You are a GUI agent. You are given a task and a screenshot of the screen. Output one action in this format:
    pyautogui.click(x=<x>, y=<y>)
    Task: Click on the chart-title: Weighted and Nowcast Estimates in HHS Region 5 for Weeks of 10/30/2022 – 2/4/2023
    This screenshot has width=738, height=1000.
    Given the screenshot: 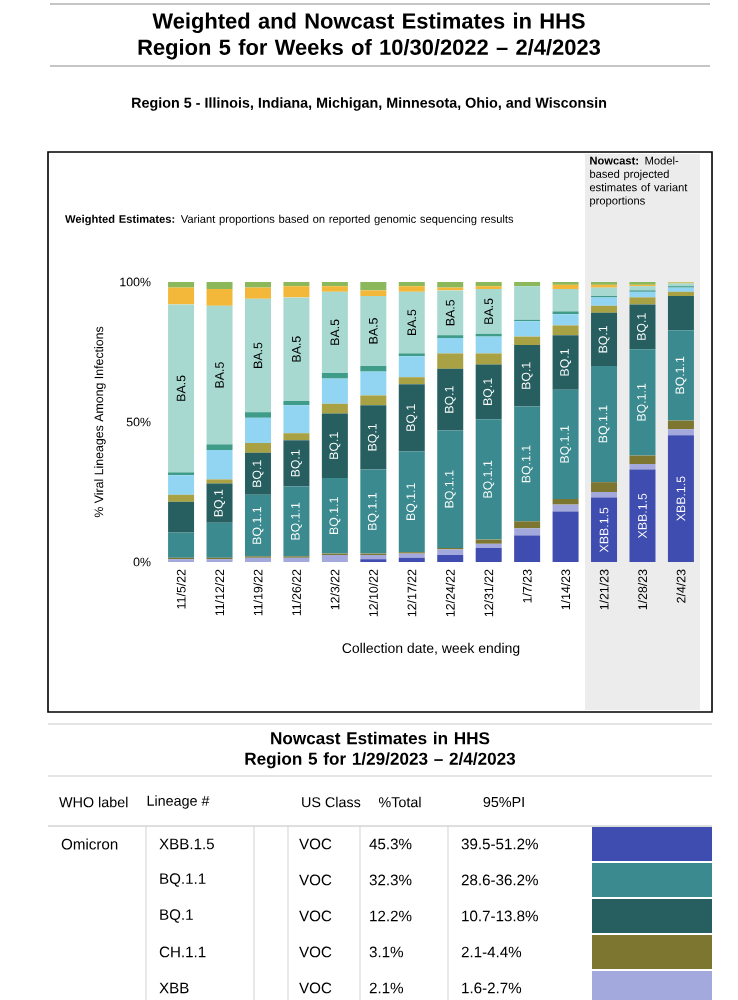 What is the action you would take?
    pyautogui.click(x=369, y=36)
    